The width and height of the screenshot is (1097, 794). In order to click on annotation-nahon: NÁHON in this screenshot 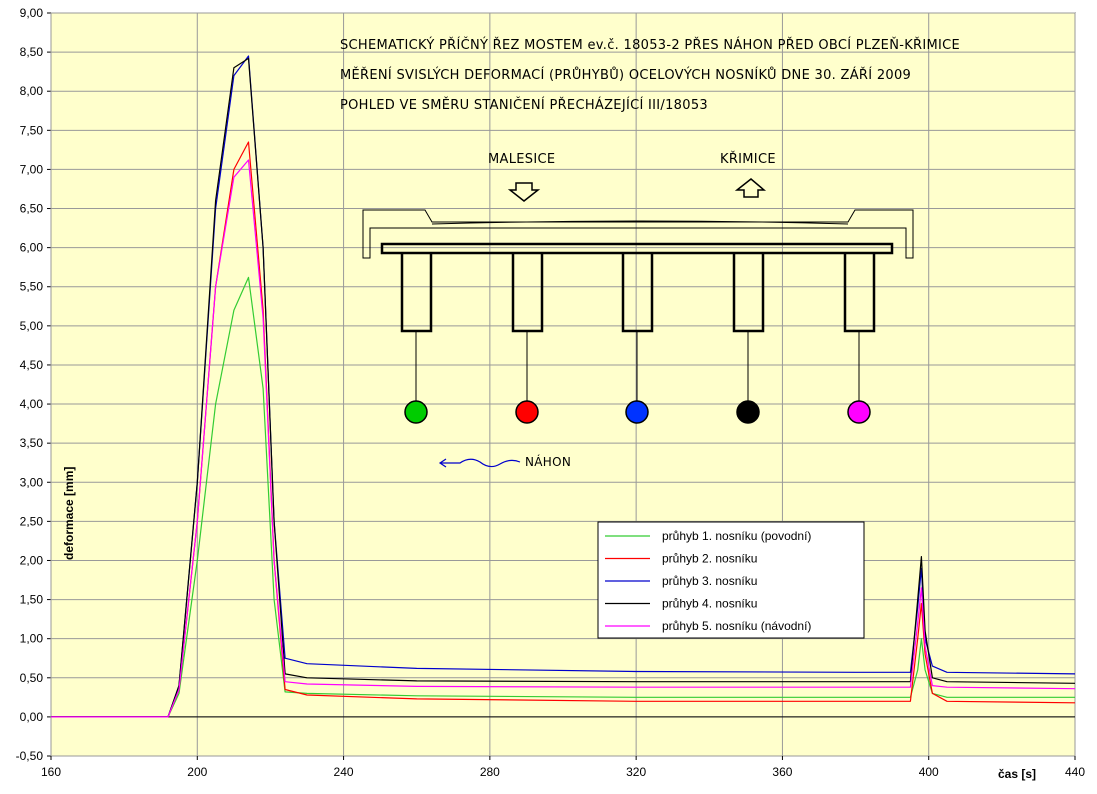, I will do `click(548, 461)`.